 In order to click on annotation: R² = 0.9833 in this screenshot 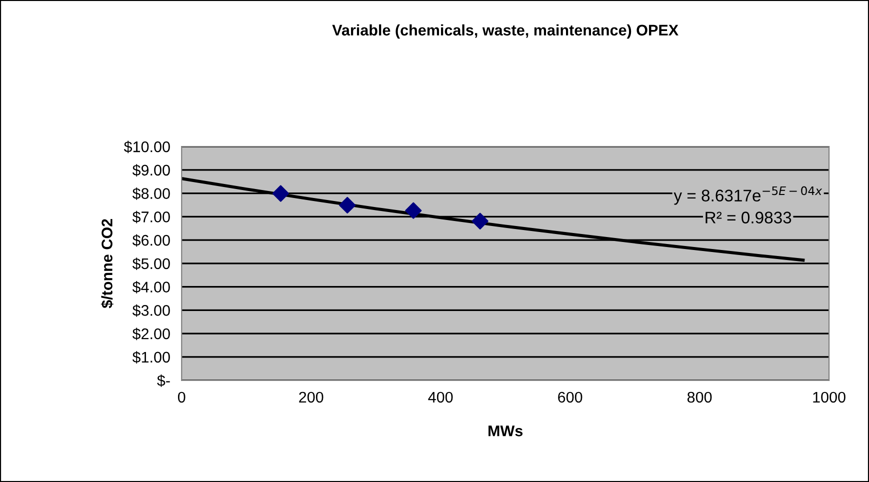, I will do `click(749, 218)`.